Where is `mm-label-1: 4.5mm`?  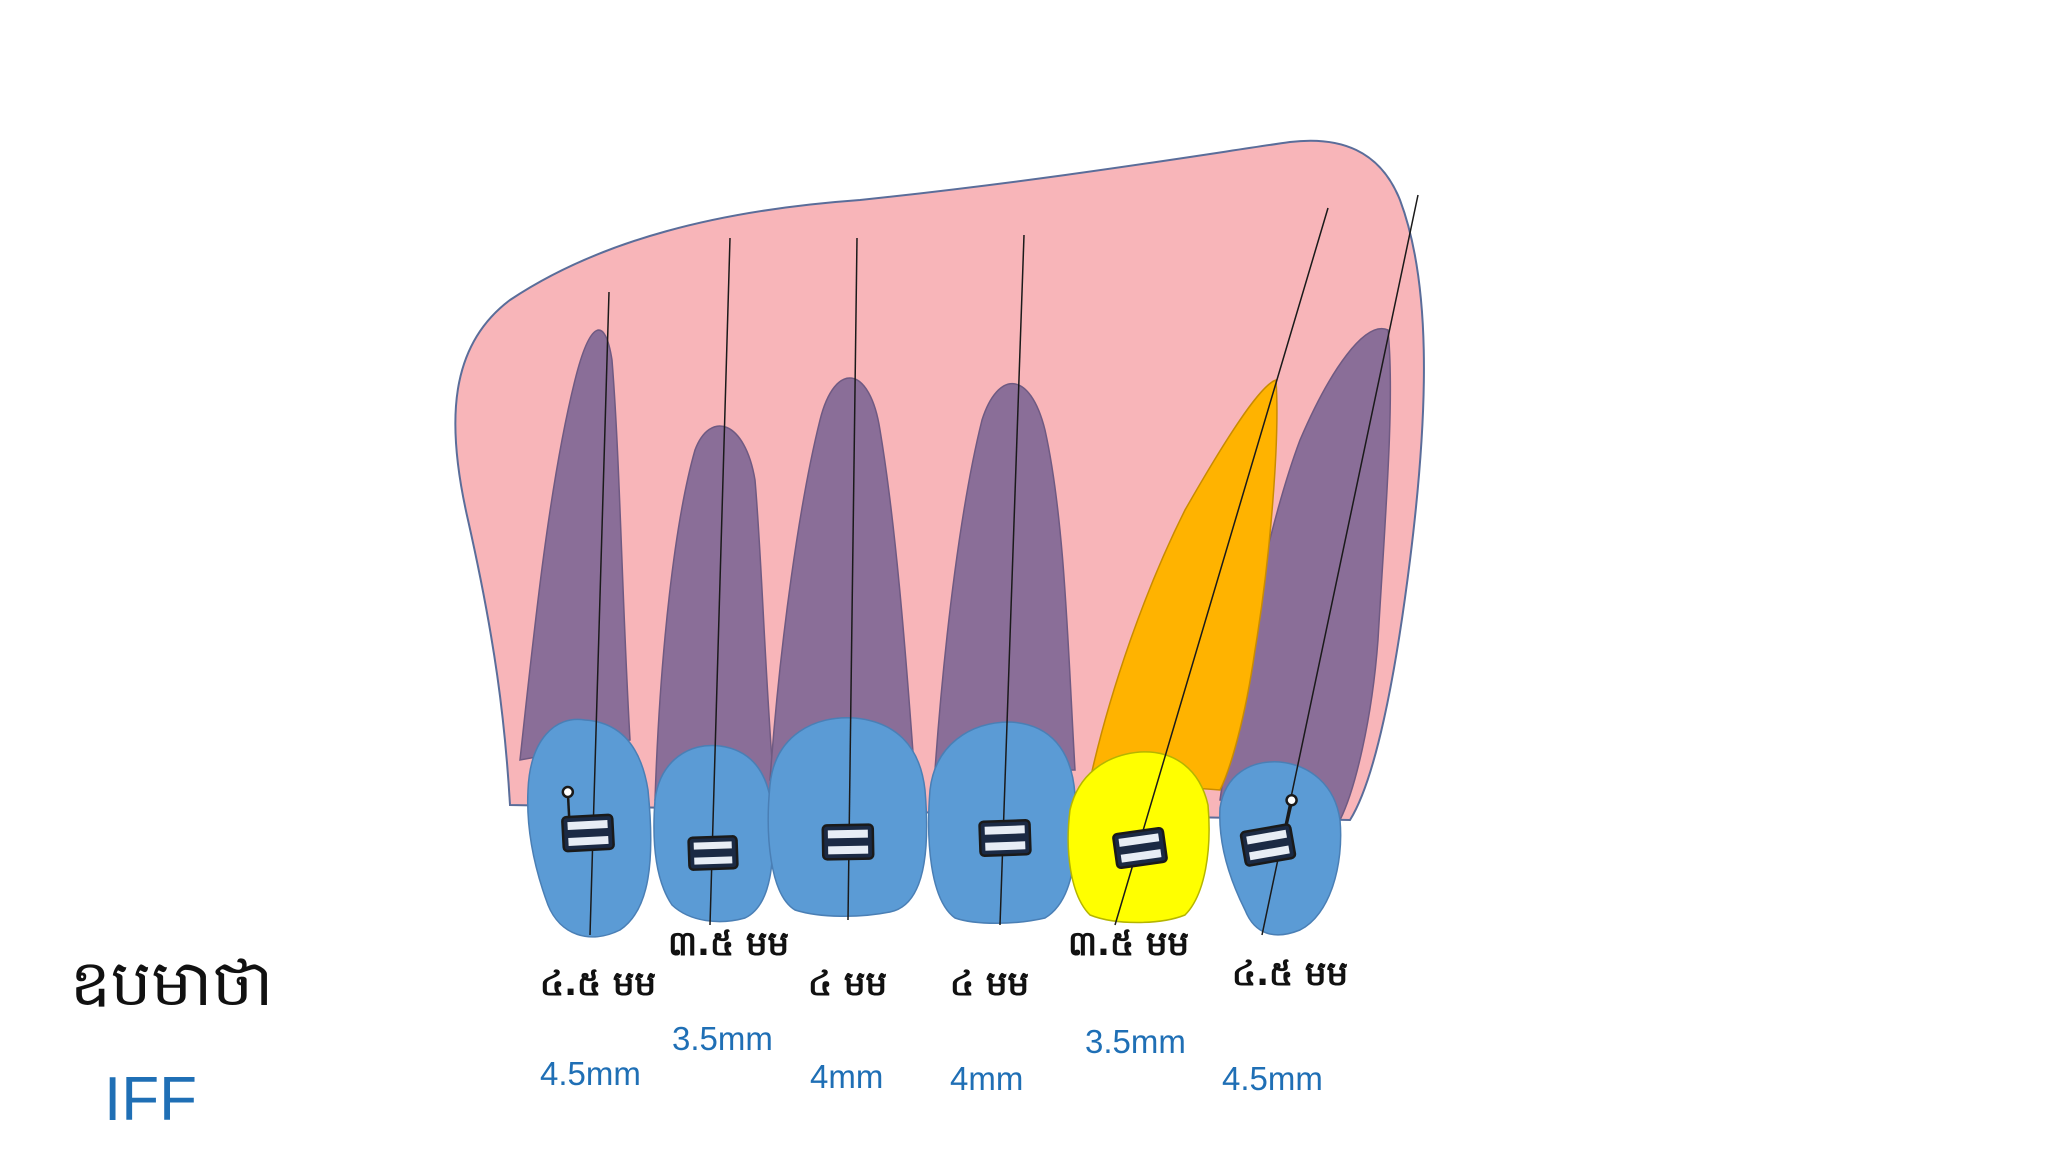 mm-label-1: 4.5mm is located at coordinates (590, 1073).